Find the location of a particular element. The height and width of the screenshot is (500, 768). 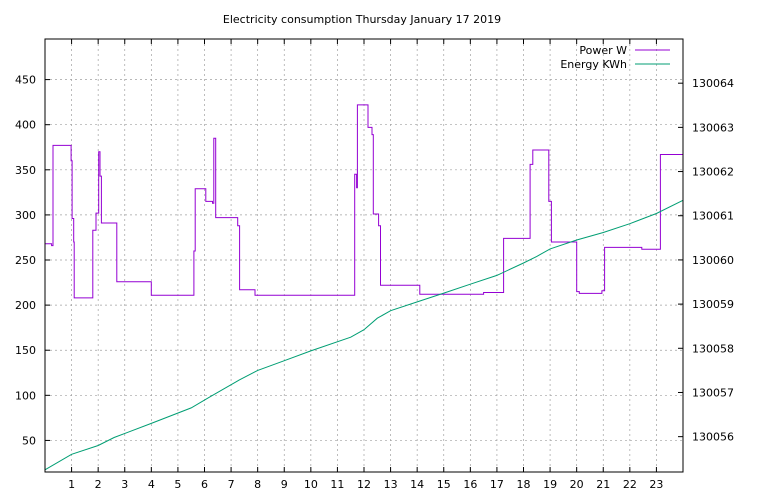

x-tick-label: 22 is located at coordinates (630, 484).